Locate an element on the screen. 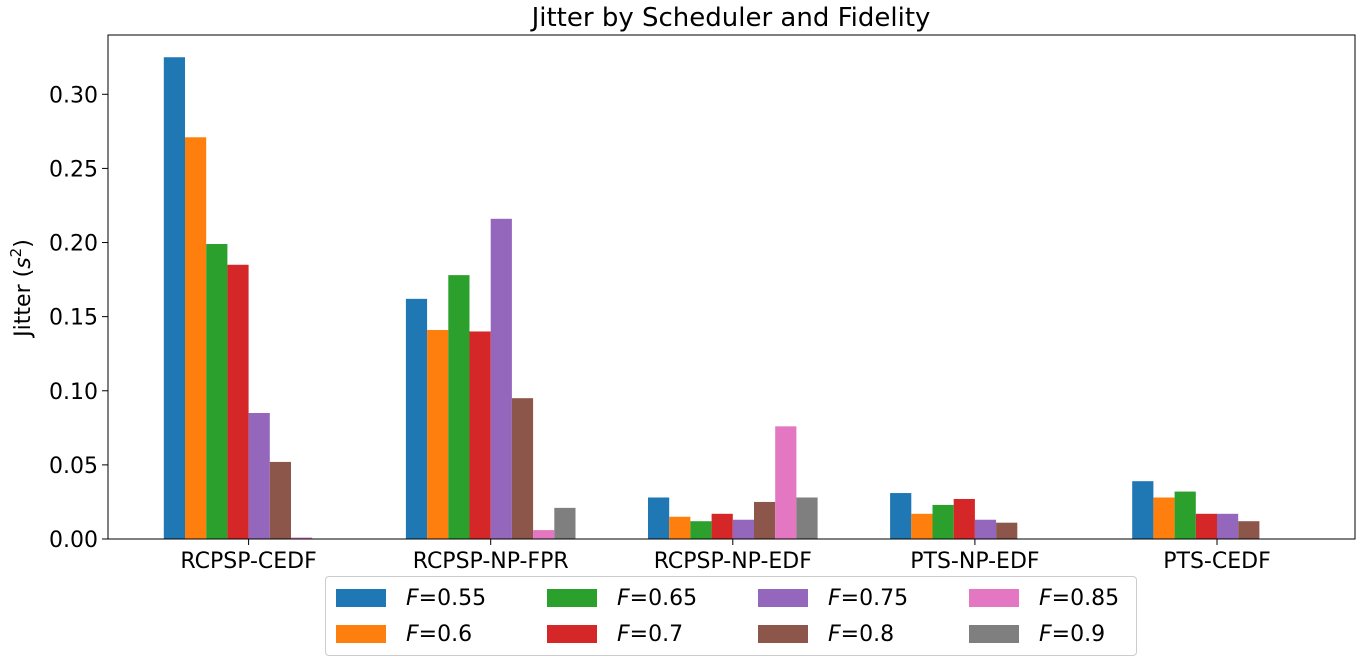  legend-item: F=0.55 is located at coordinates (411, 598).